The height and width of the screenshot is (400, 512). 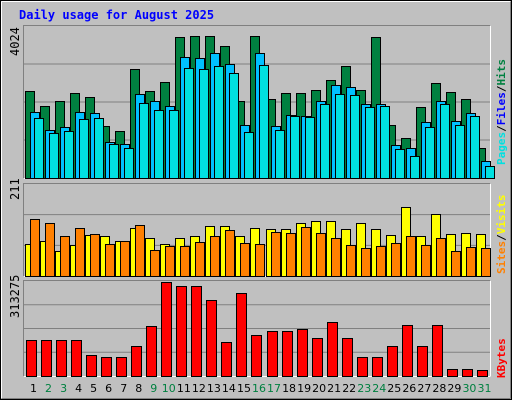 What do you see at coordinates (409, 388) in the screenshot?
I see `x-tick-label-day-26: 26` at bounding box center [409, 388].